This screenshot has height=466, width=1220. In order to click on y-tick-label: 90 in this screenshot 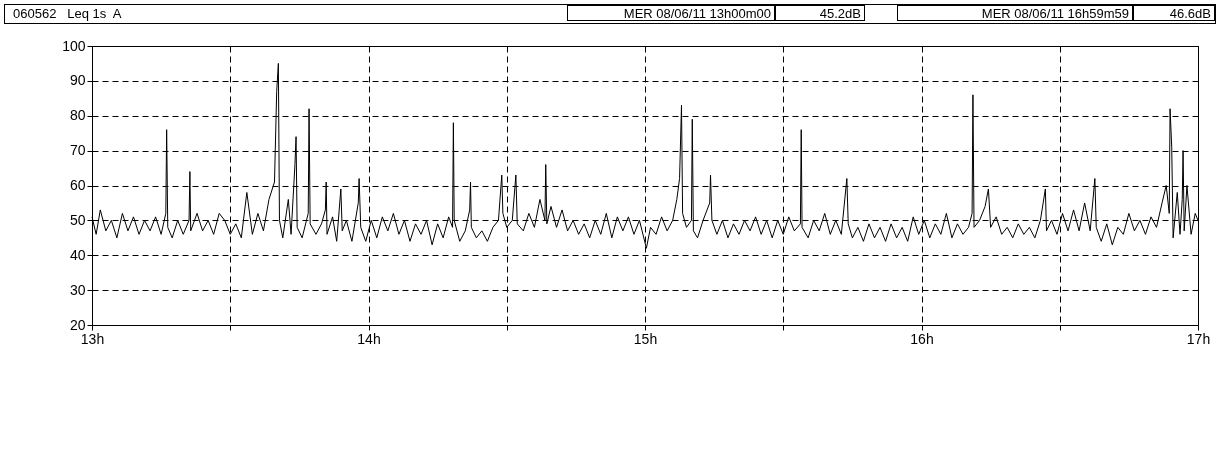, I will do `click(77, 80)`.